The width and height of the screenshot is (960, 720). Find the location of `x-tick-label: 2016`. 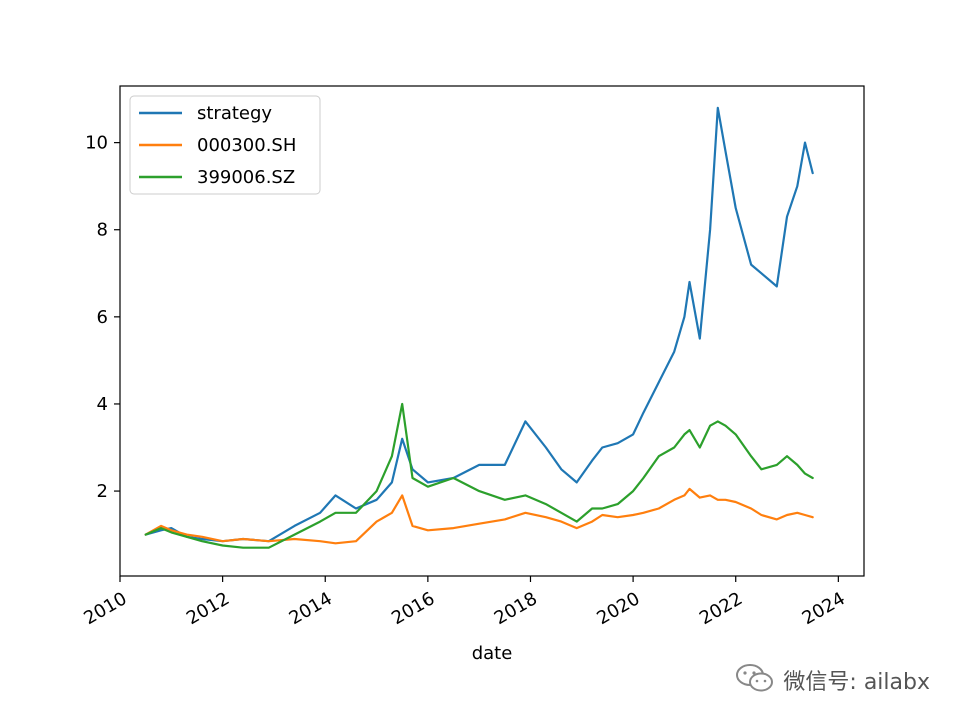

x-tick-label: 2016 is located at coordinates (413, 608).